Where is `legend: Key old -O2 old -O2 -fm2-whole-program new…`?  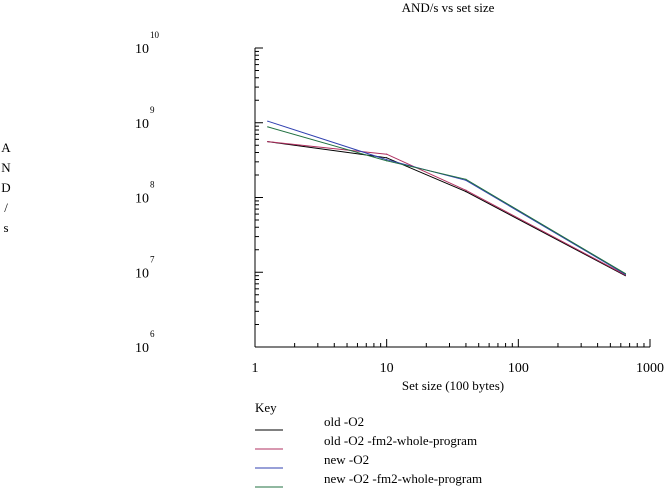
legend: Key old -O2 old -O2 -fm2-whole-program new… is located at coordinates (368, 444).